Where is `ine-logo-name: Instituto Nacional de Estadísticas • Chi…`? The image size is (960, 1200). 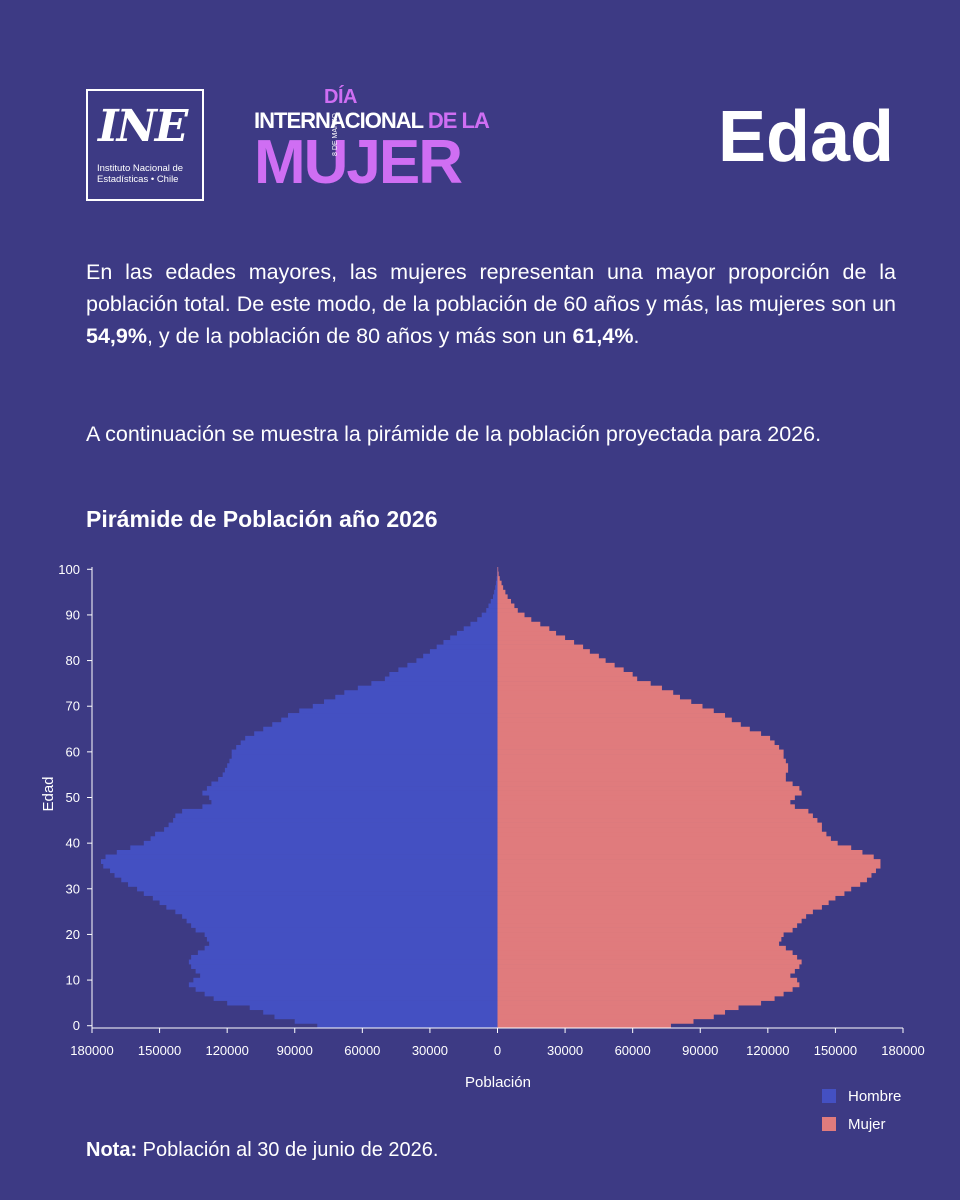 ine-logo-name: Instituto Nacional de Estadísticas • Chi… is located at coordinates (140, 174).